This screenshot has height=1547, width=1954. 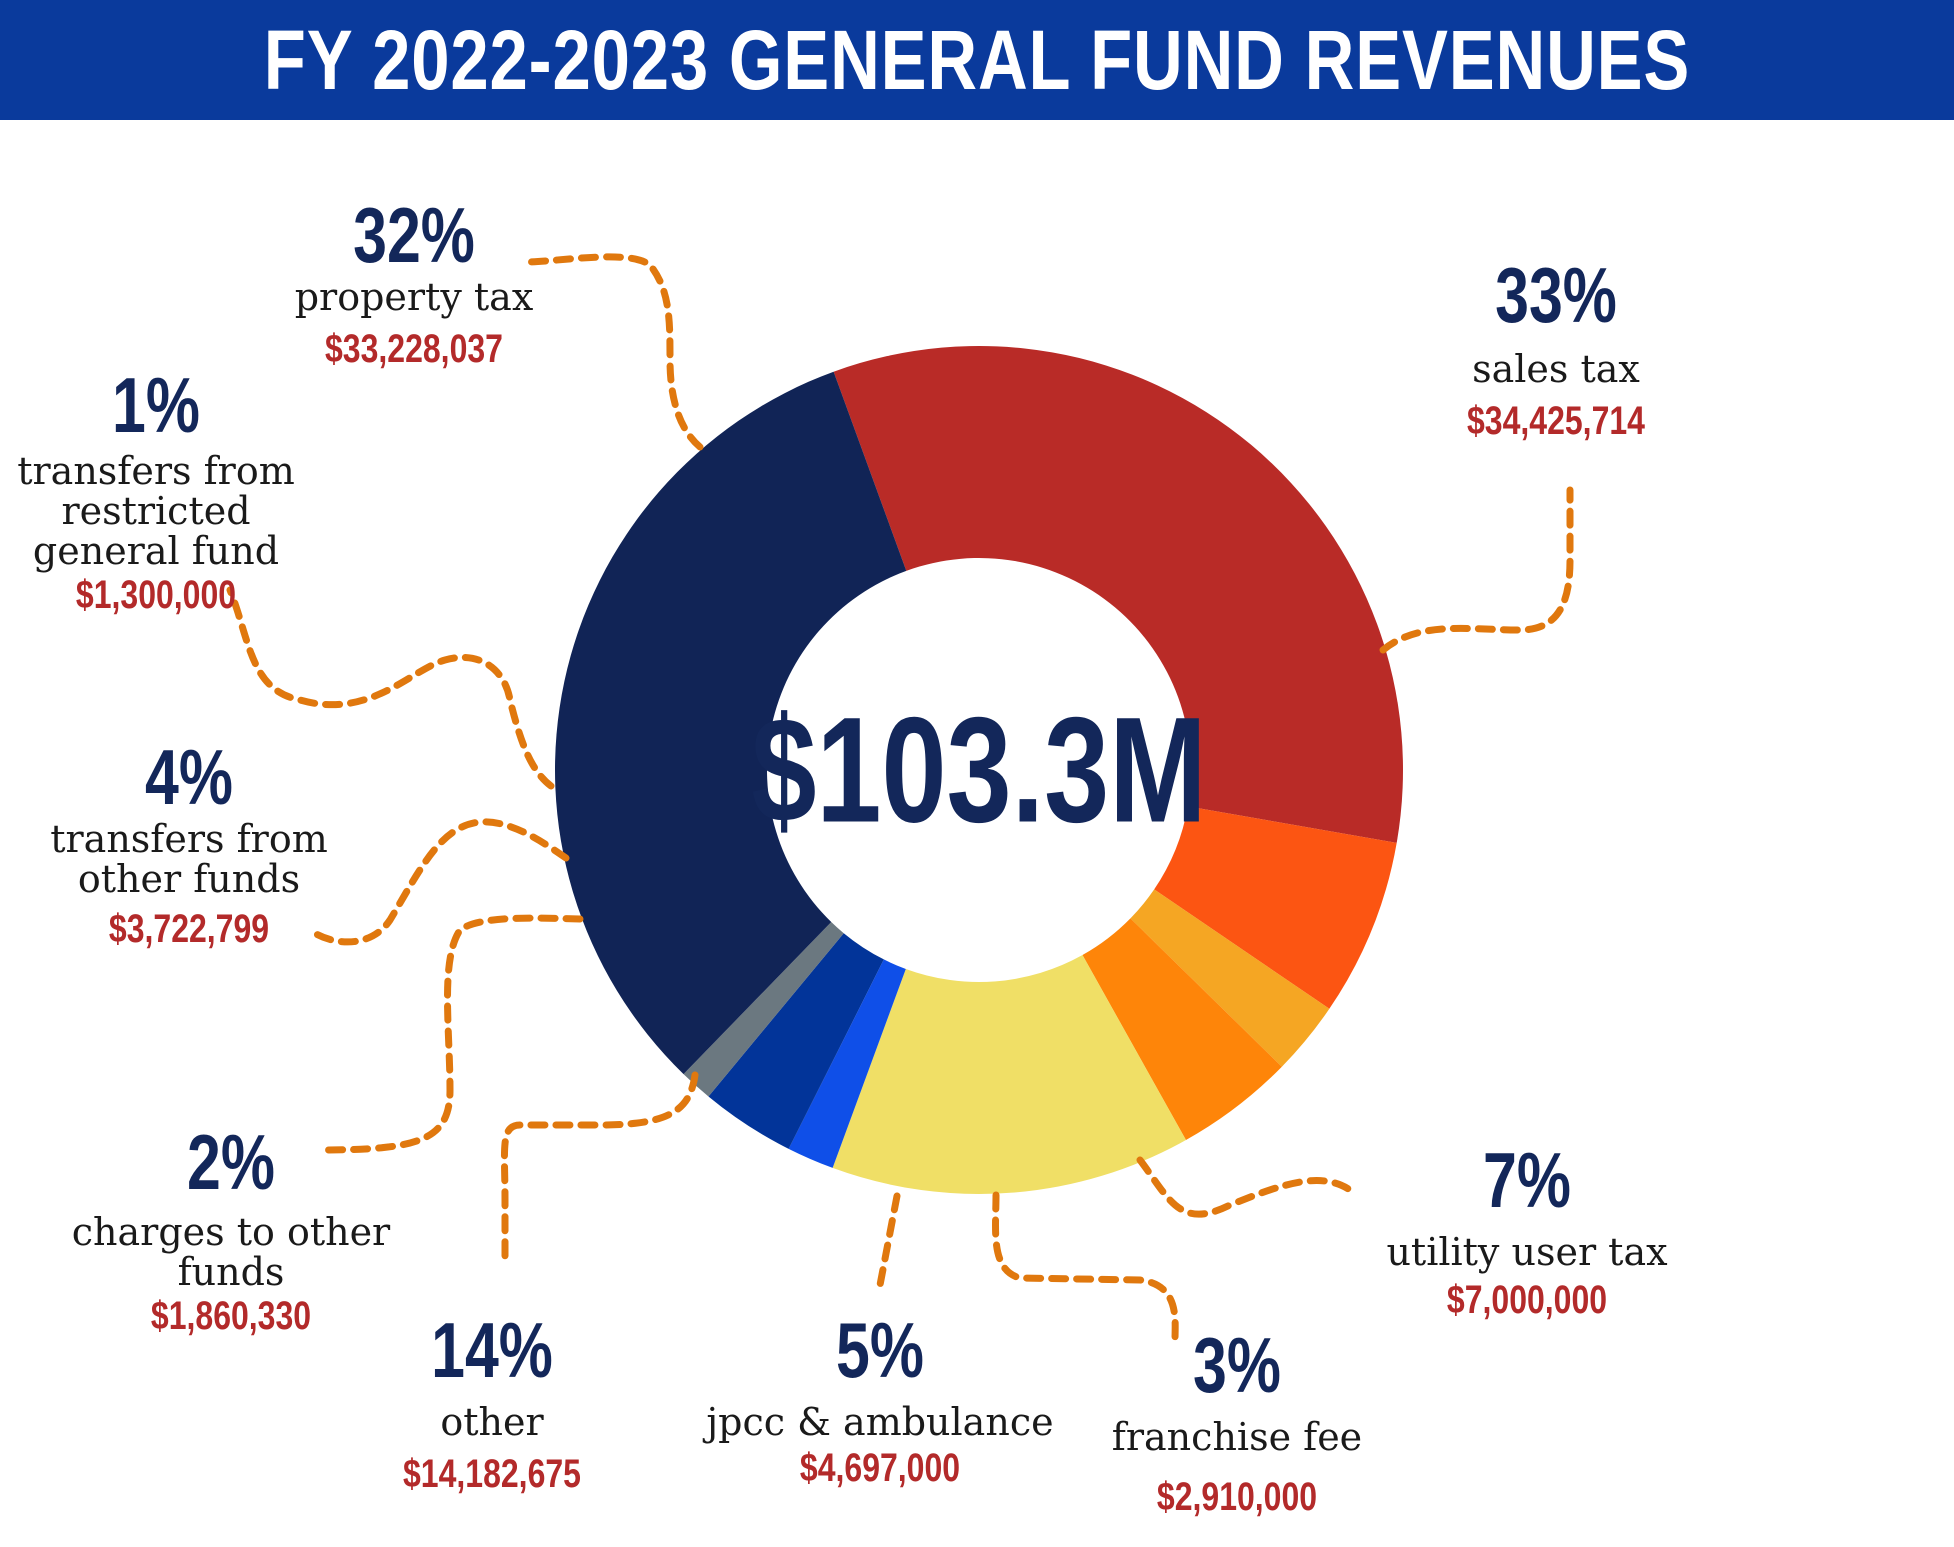 What do you see at coordinates (189, 879) in the screenshot?
I see `category-label-line2: other funds` at bounding box center [189, 879].